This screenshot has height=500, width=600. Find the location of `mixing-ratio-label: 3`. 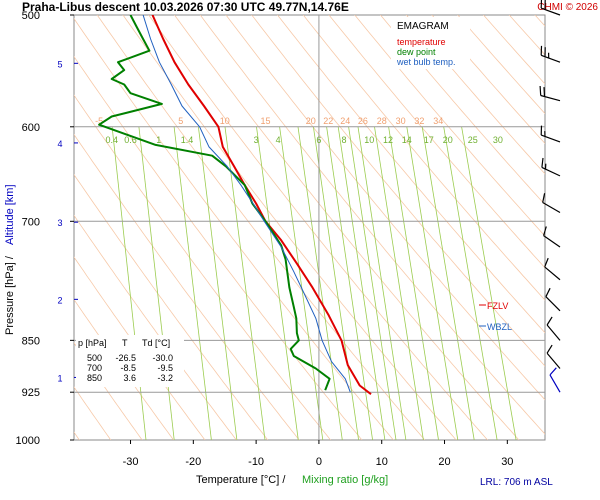

mixing-ratio-label: 3 is located at coordinates (256, 140).